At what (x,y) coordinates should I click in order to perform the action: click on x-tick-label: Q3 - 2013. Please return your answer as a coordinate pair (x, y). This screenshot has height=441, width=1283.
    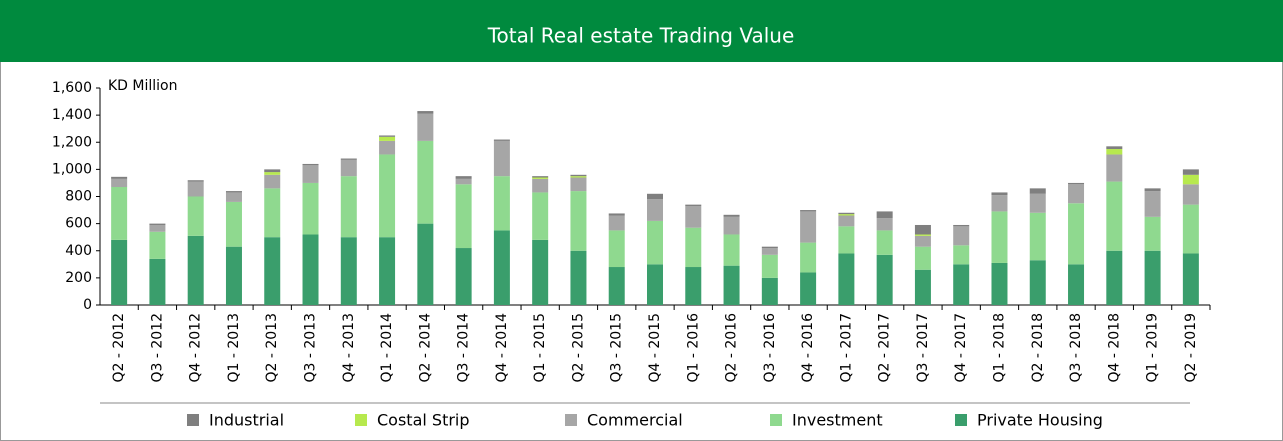
    Looking at the image, I should click on (311, 348).